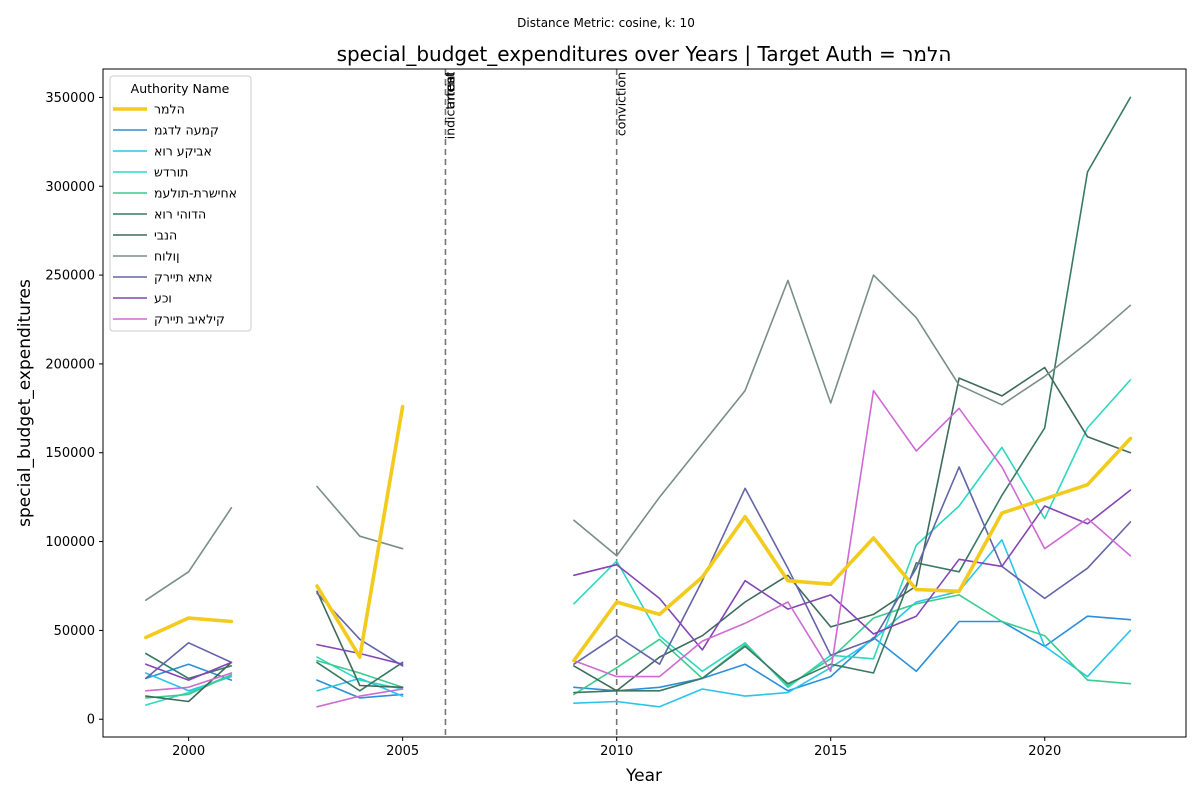  I want to click on event-label: indictment, so click(449, 105).